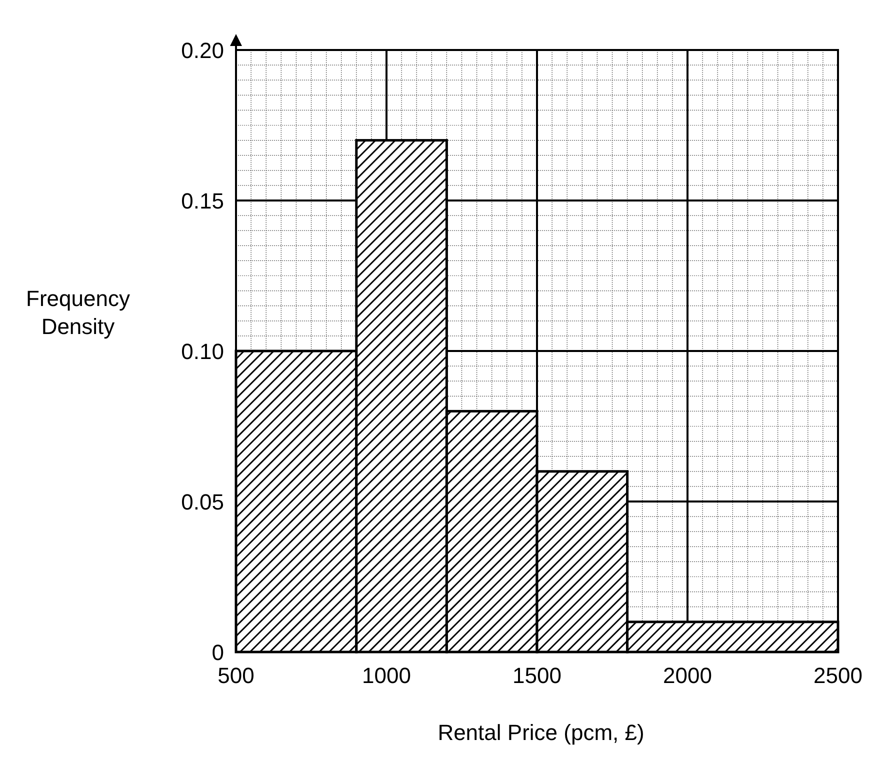 The width and height of the screenshot is (877, 760). Describe the element at coordinates (838, 675) in the screenshot. I see `x-tick-label: 2500` at that location.